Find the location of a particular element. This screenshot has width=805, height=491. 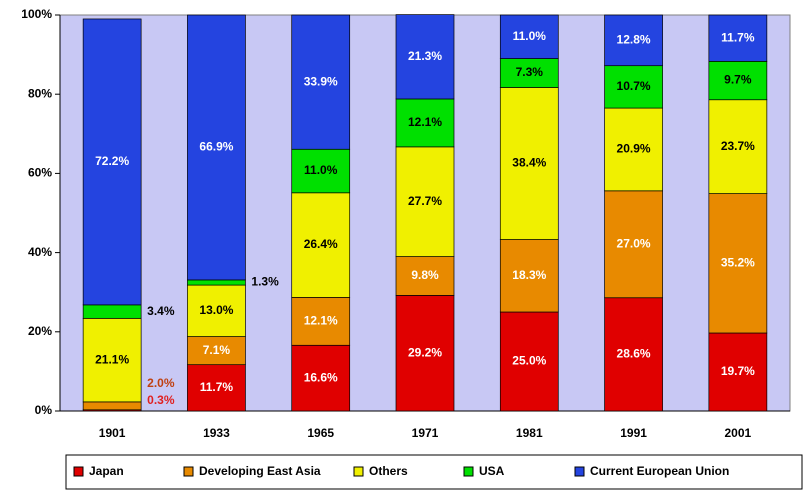

data-label: 35.2% is located at coordinates (738, 262).